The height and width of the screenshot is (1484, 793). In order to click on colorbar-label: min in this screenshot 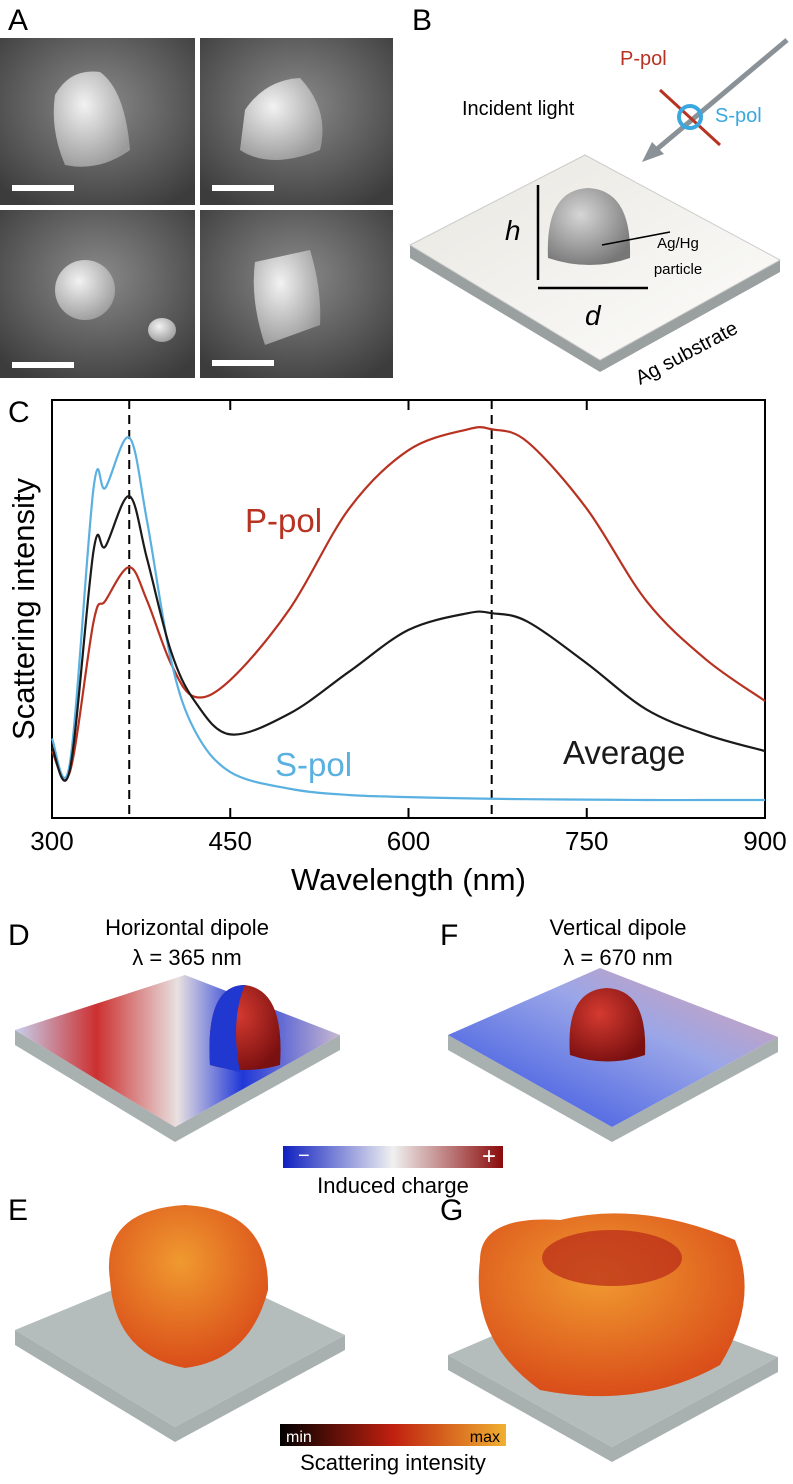, I will do `click(299, 1437)`.